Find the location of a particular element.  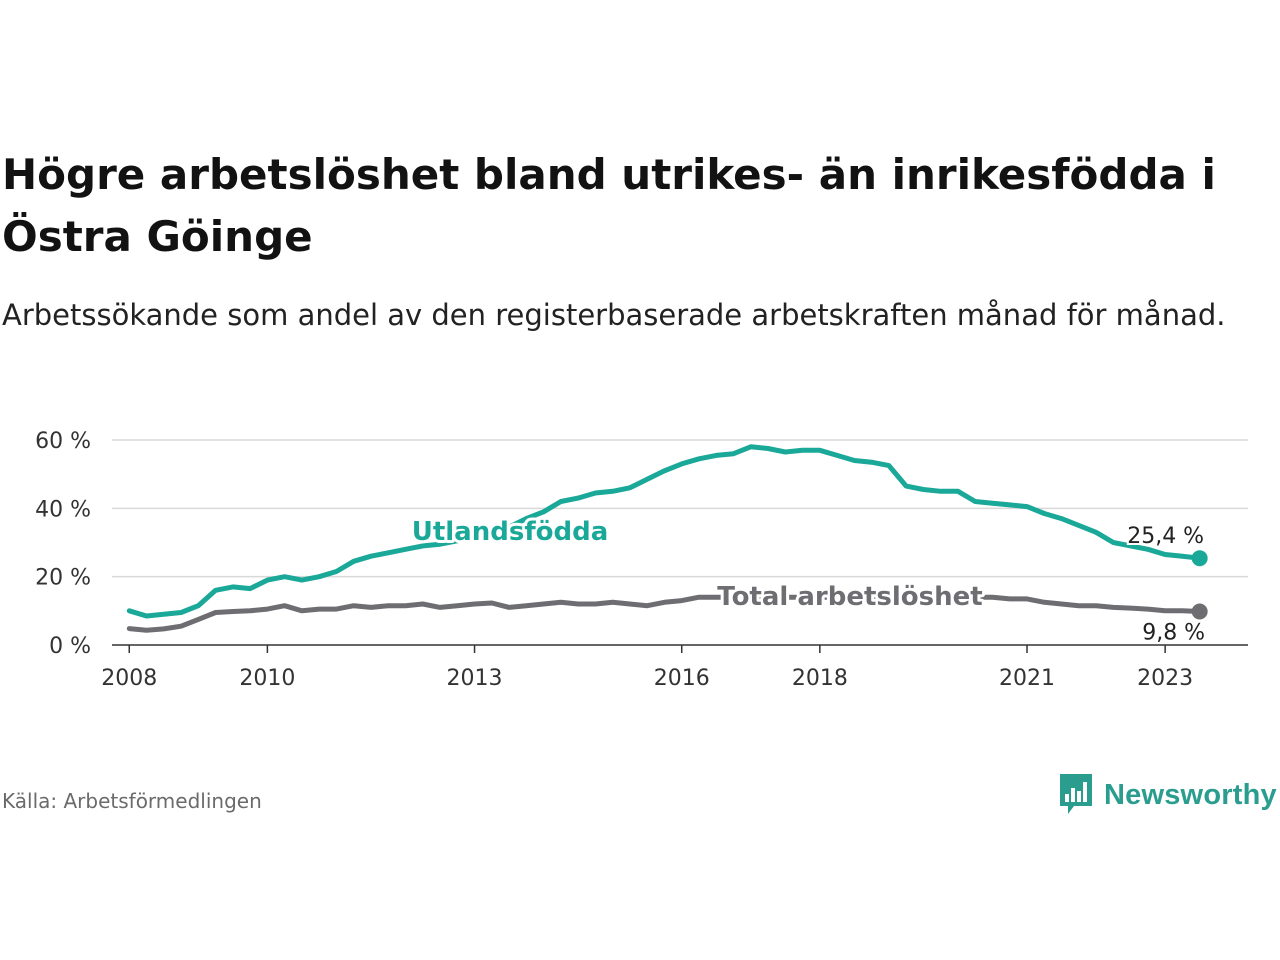

x-tick-label: 2010 is located at coordinates (267, 678).